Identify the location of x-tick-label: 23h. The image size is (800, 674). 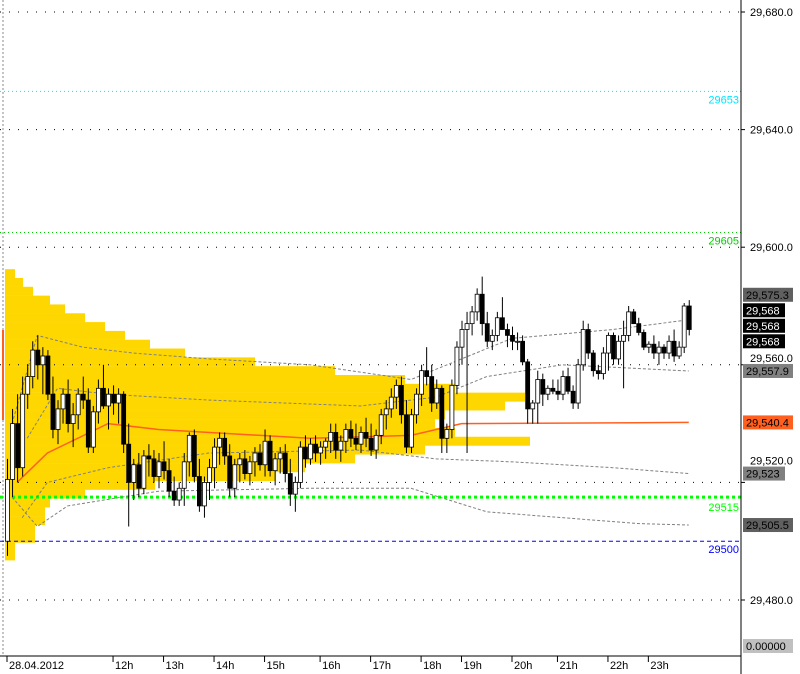
(659, 666).